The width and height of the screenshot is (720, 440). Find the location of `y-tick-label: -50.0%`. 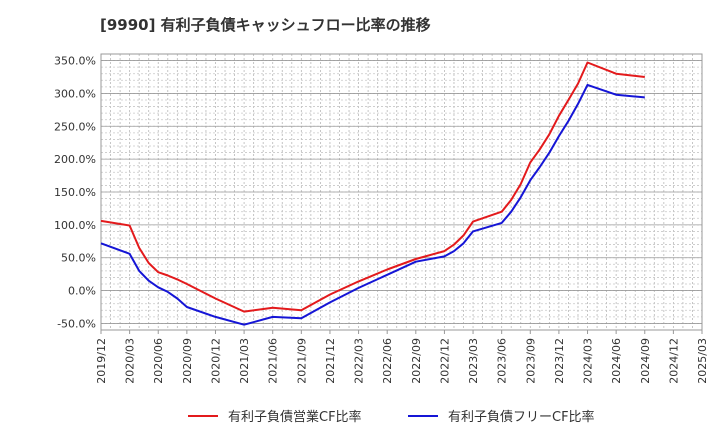

y-tick-label: -50.0% is located at coordinates (76, 323).